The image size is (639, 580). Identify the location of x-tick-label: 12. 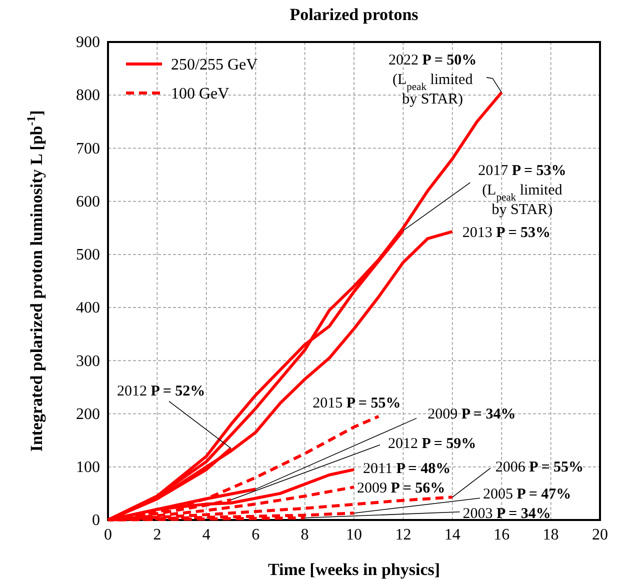
(403, 535).